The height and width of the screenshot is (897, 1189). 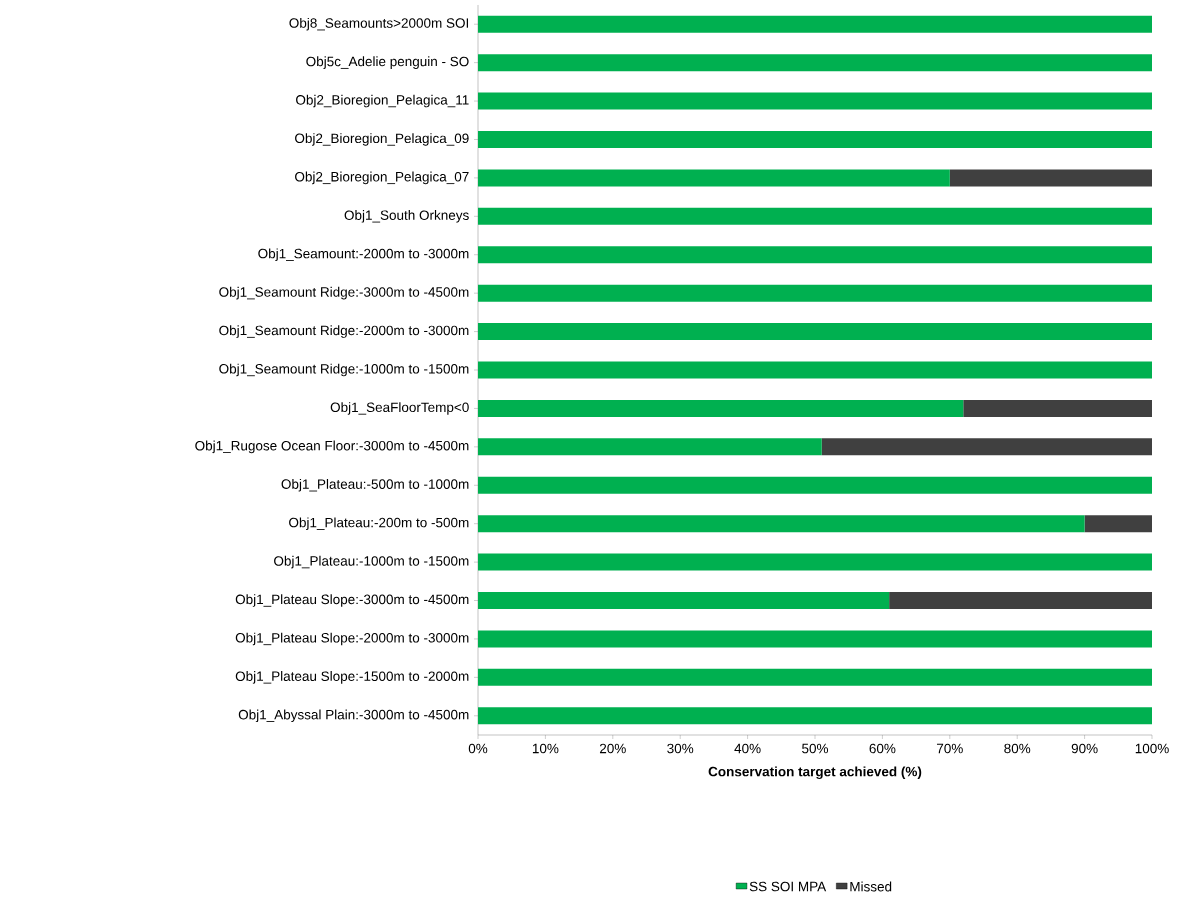 I want to click on x-tick-label: 60%, so click(x=882, y=748).